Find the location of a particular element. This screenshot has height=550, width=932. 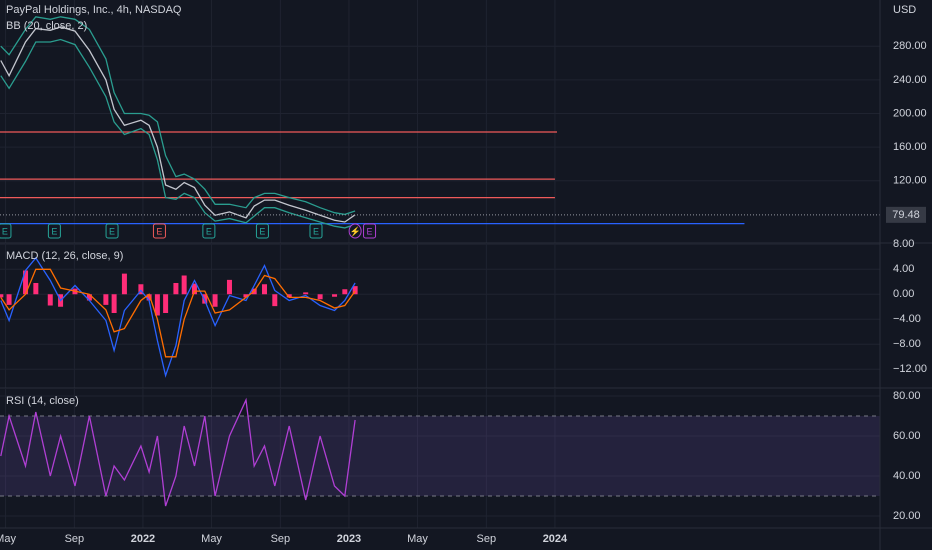

panel-title: MACD (12, 26, close, 9) is located at coordinates (64, 256).